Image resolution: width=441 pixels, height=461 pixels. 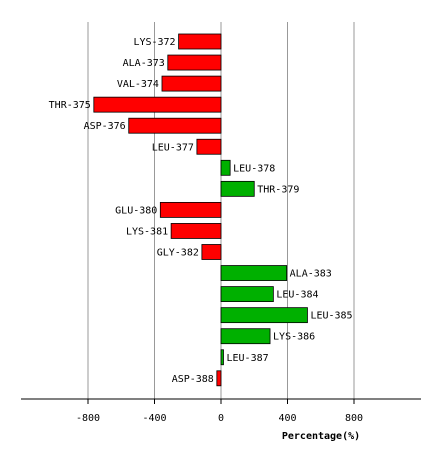 I want to click on x-tick-label: 800, so click(x=354, y=418).